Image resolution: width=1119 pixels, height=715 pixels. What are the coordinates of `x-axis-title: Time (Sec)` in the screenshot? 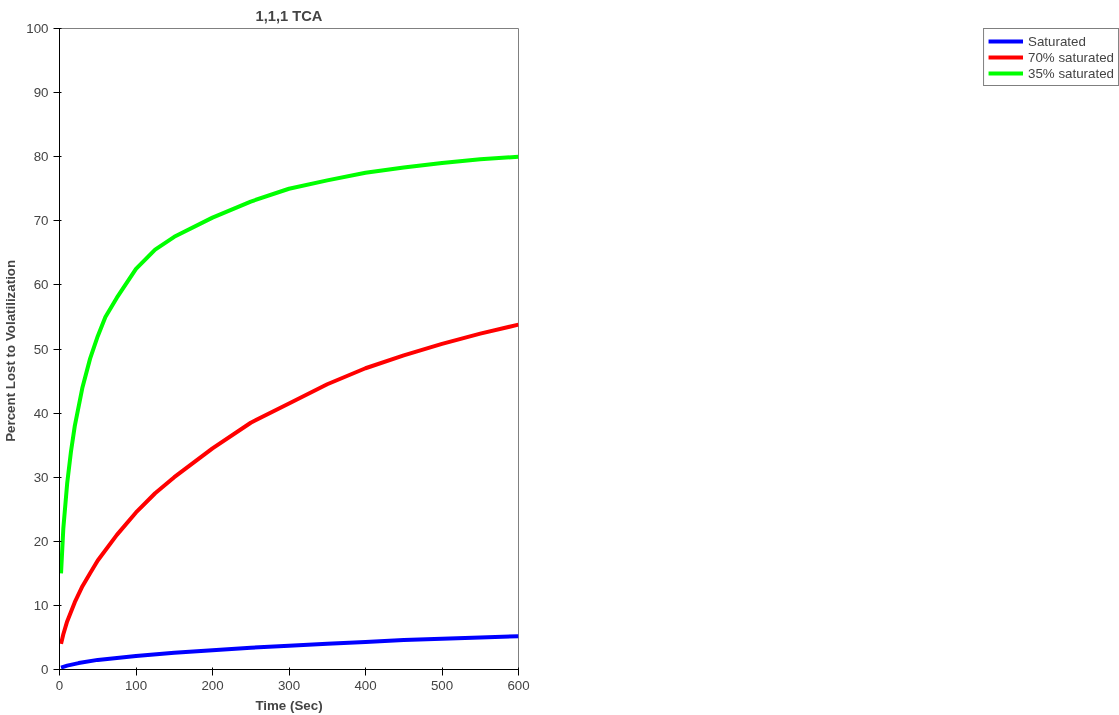 It's located at (289, 705).